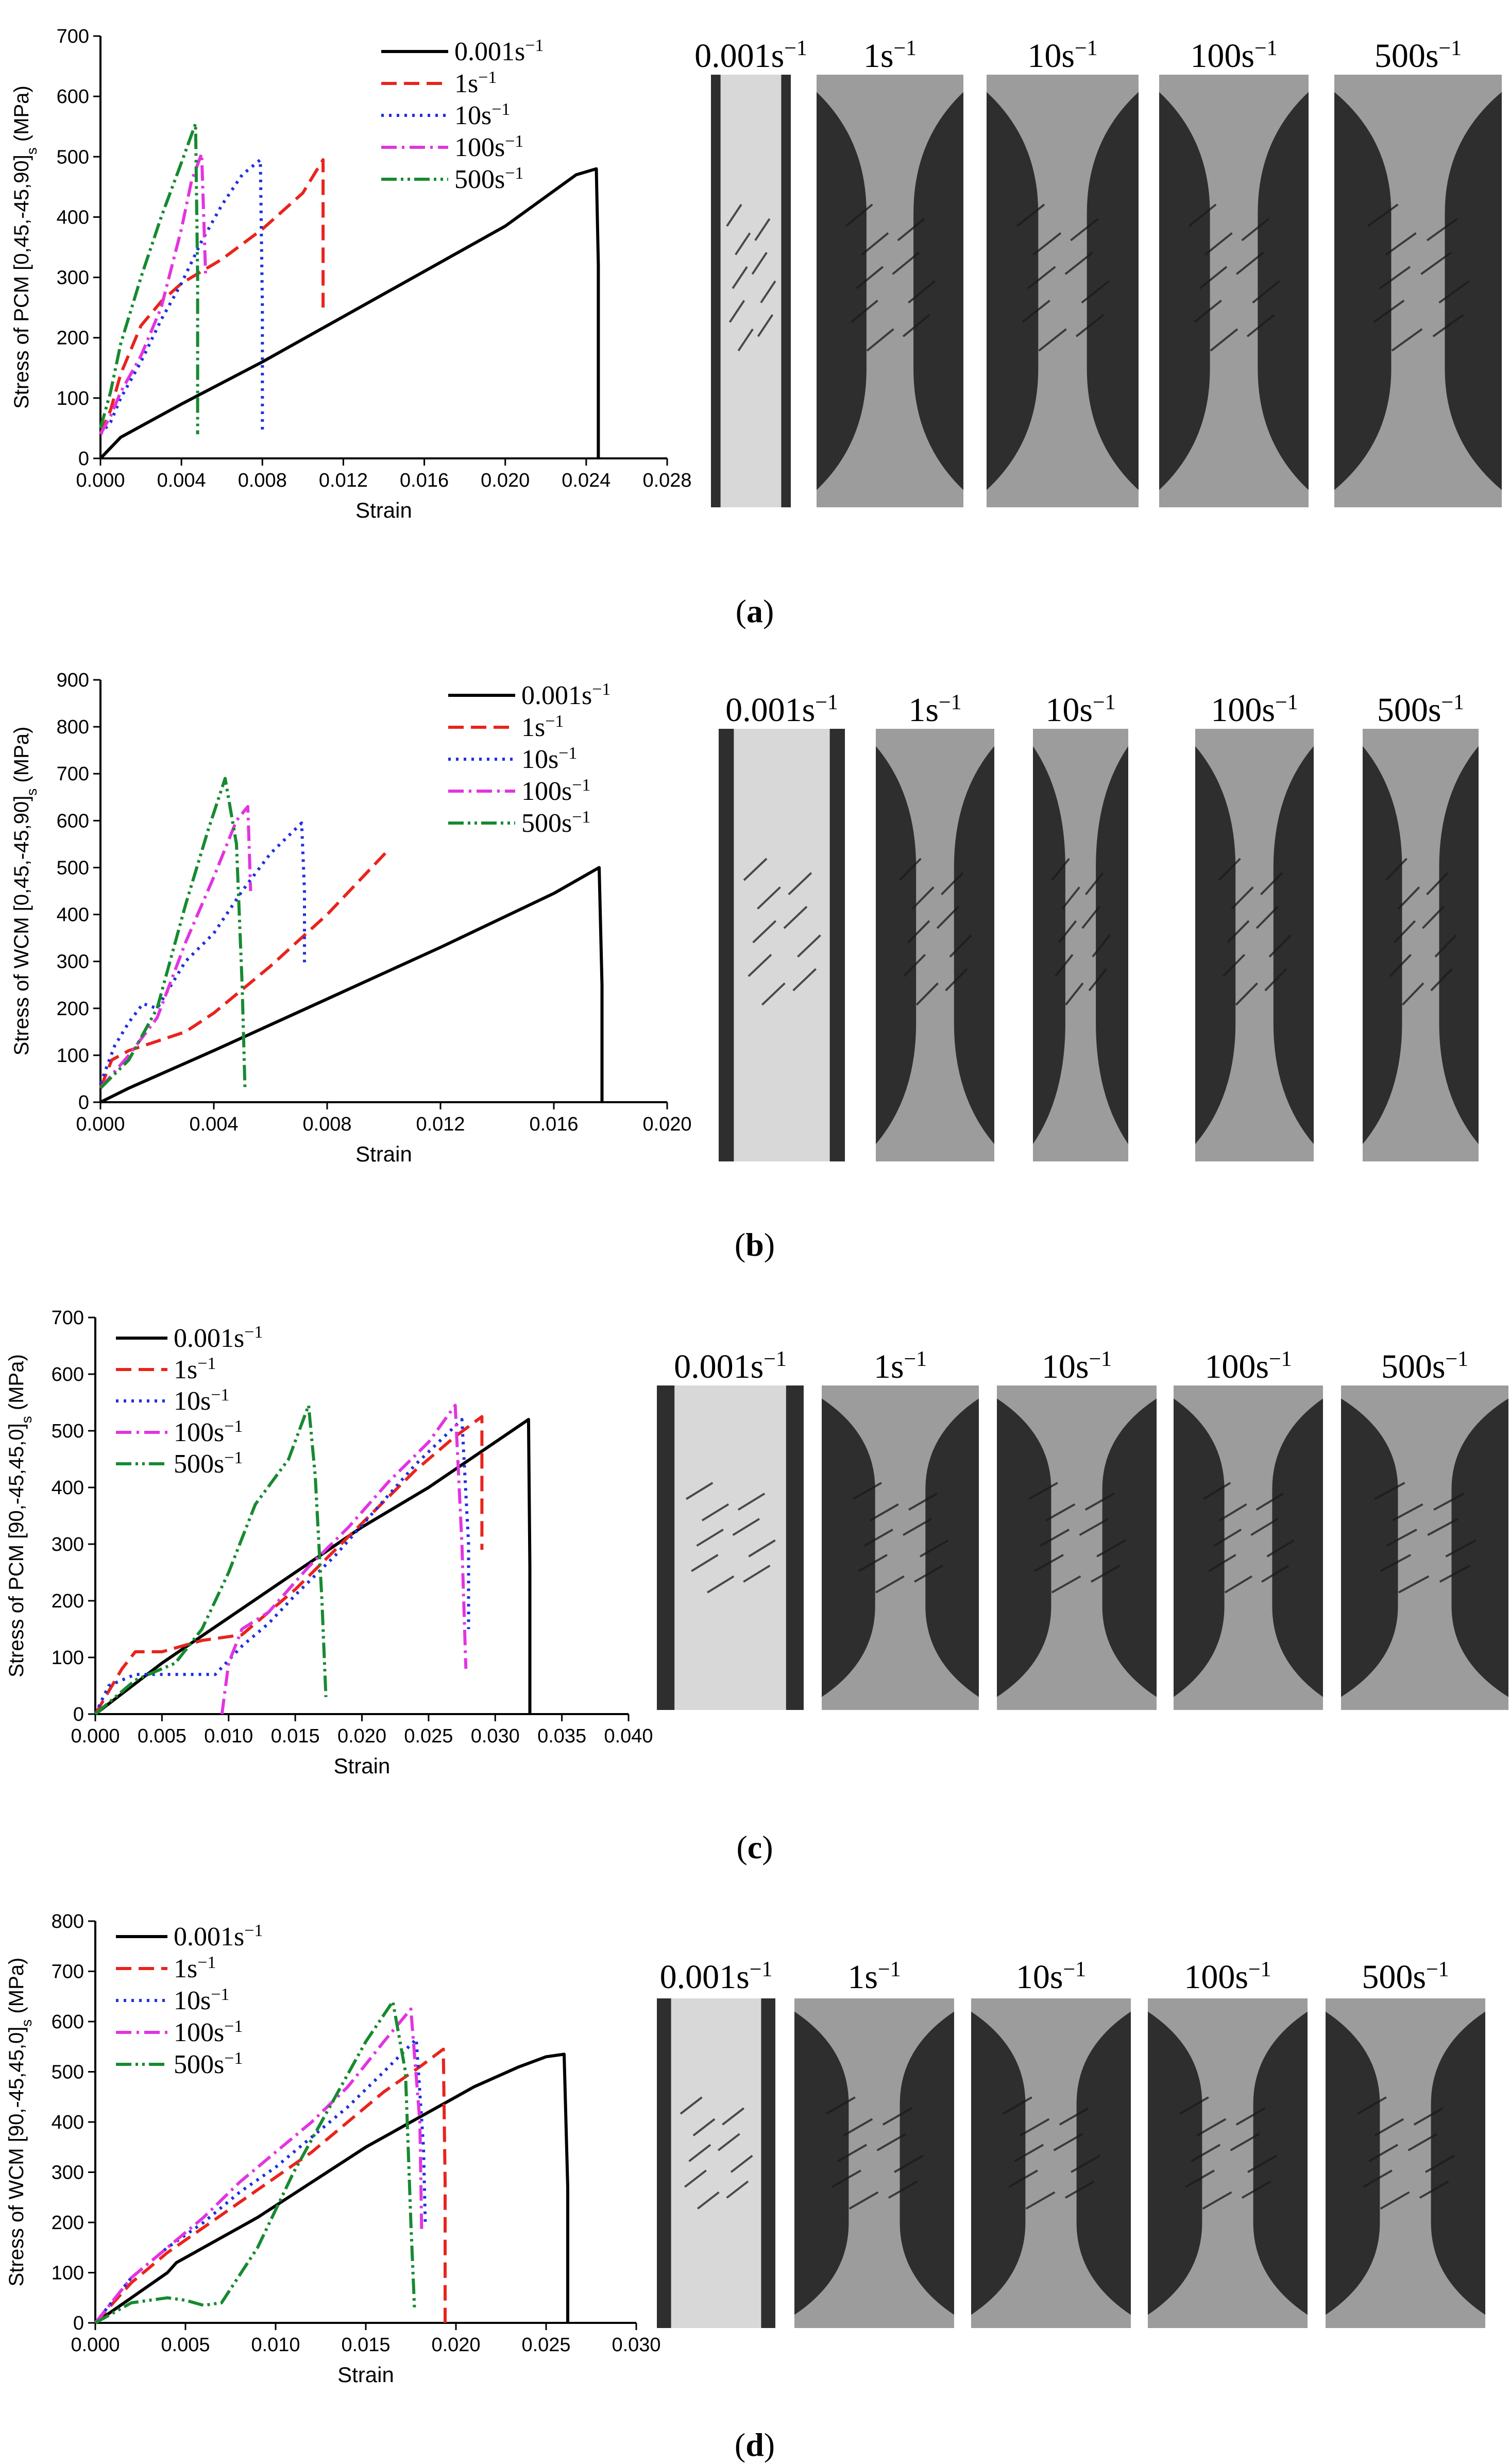 Image resolution: width=1510 pixels, height=2464 pixels. Describe the element at coordinates (73, 680) in the screenshot. I see `y-tick-label: 900` at that location.